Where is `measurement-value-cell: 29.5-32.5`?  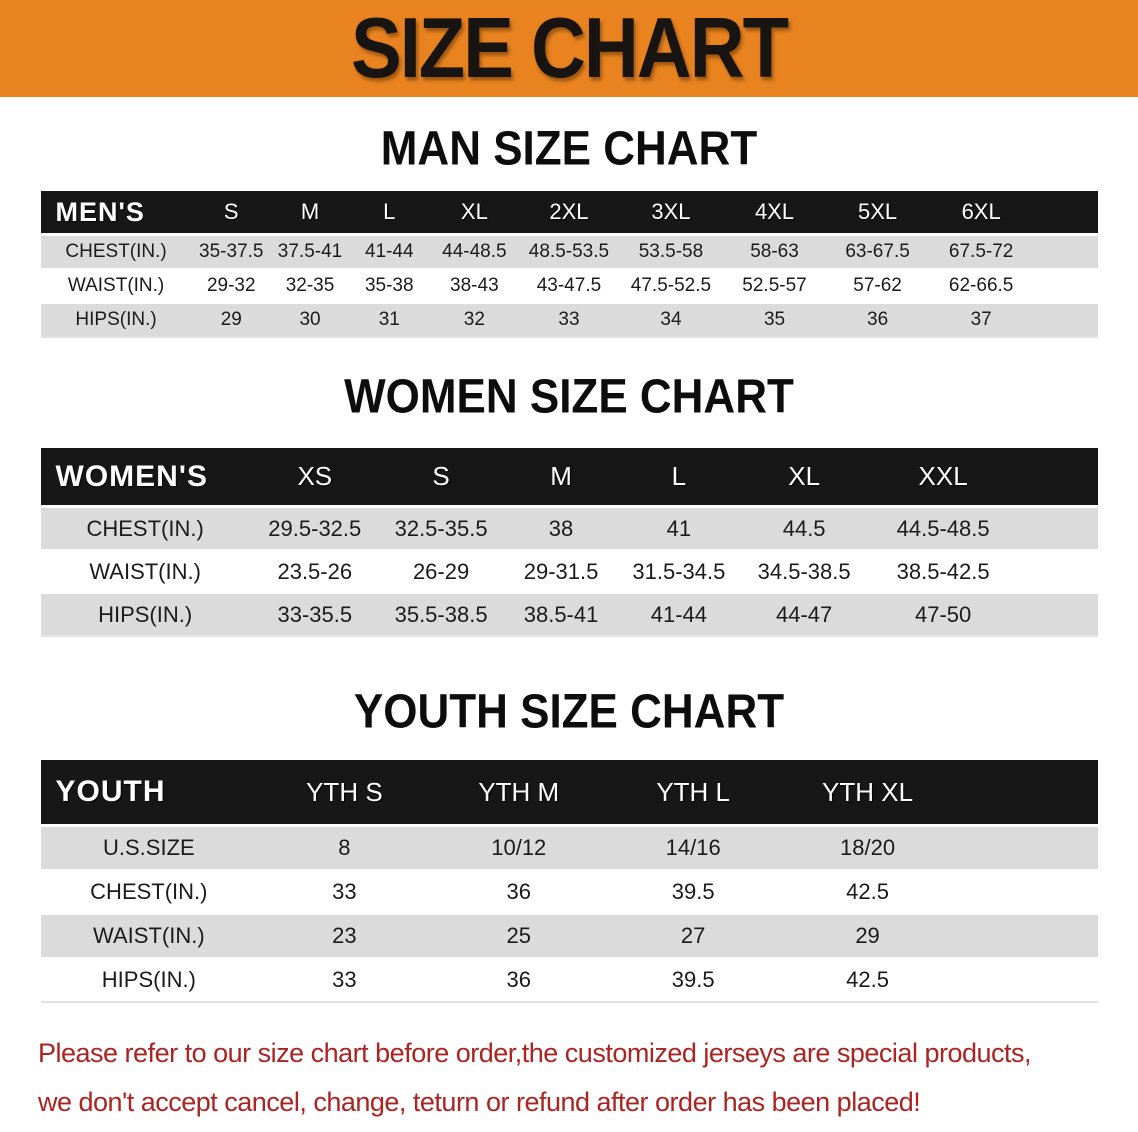 measurement-value-cell: 29.5-32.5 is located at coordinates (314, 529).